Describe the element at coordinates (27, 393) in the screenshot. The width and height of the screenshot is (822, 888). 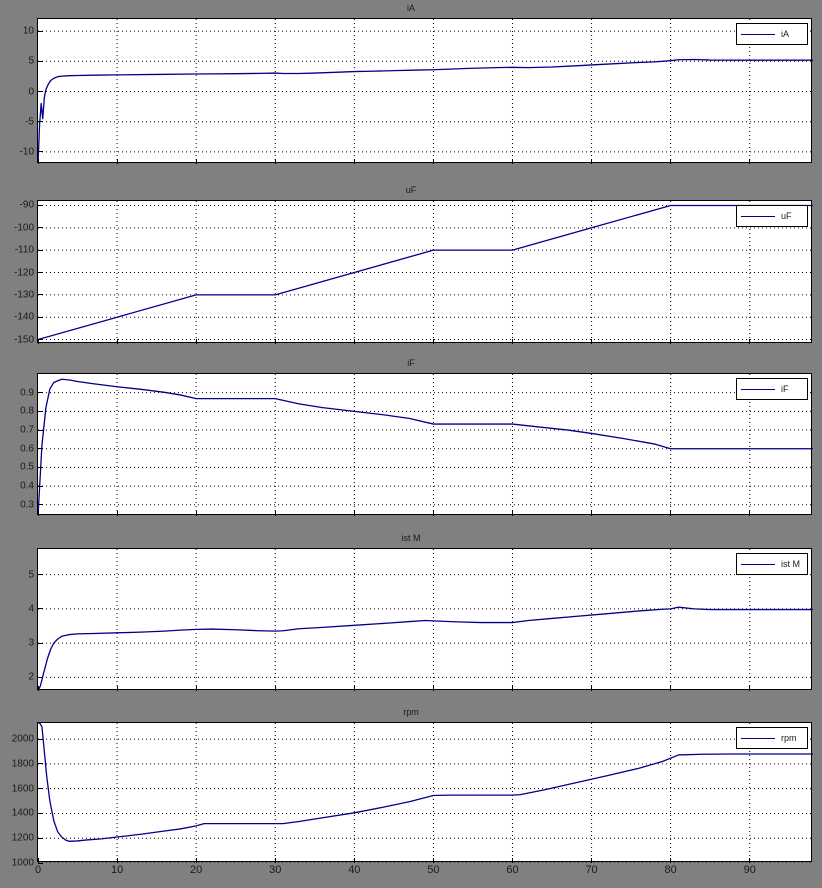
I see `ytick-label-iF: 0.9` at that location.